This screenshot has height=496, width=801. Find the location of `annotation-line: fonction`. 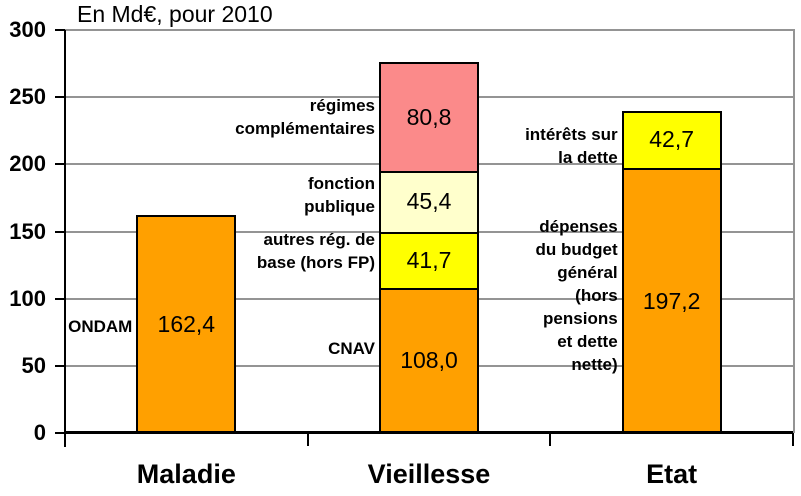

annotation-line: fonction is located at coordinates (341, 184).